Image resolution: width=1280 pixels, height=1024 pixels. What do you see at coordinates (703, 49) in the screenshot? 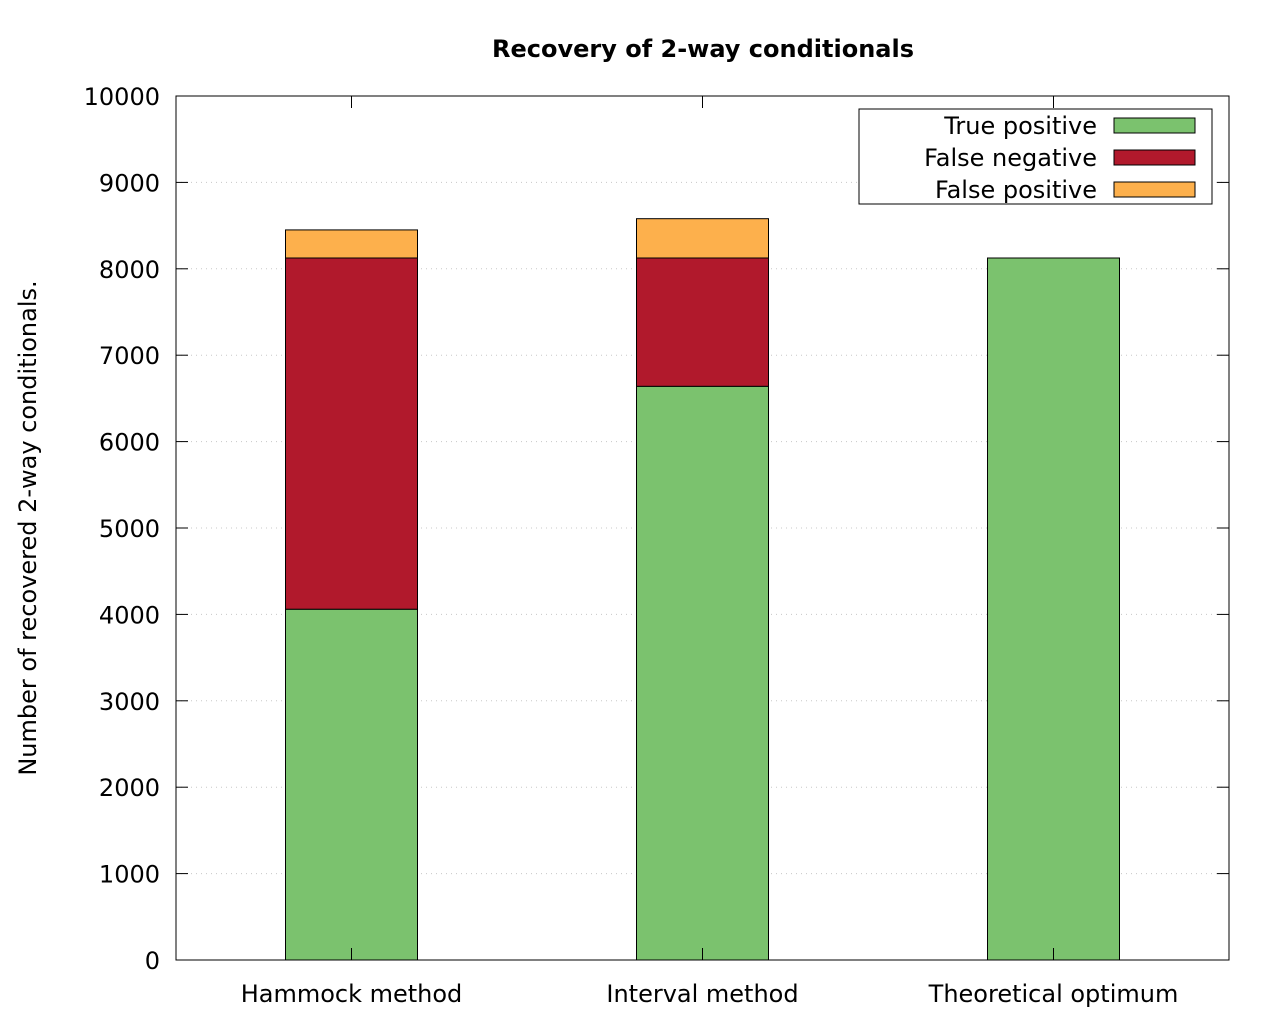
I see `chart-title: Recovery of 2-way conditionals` at bounding box center [703, 49].